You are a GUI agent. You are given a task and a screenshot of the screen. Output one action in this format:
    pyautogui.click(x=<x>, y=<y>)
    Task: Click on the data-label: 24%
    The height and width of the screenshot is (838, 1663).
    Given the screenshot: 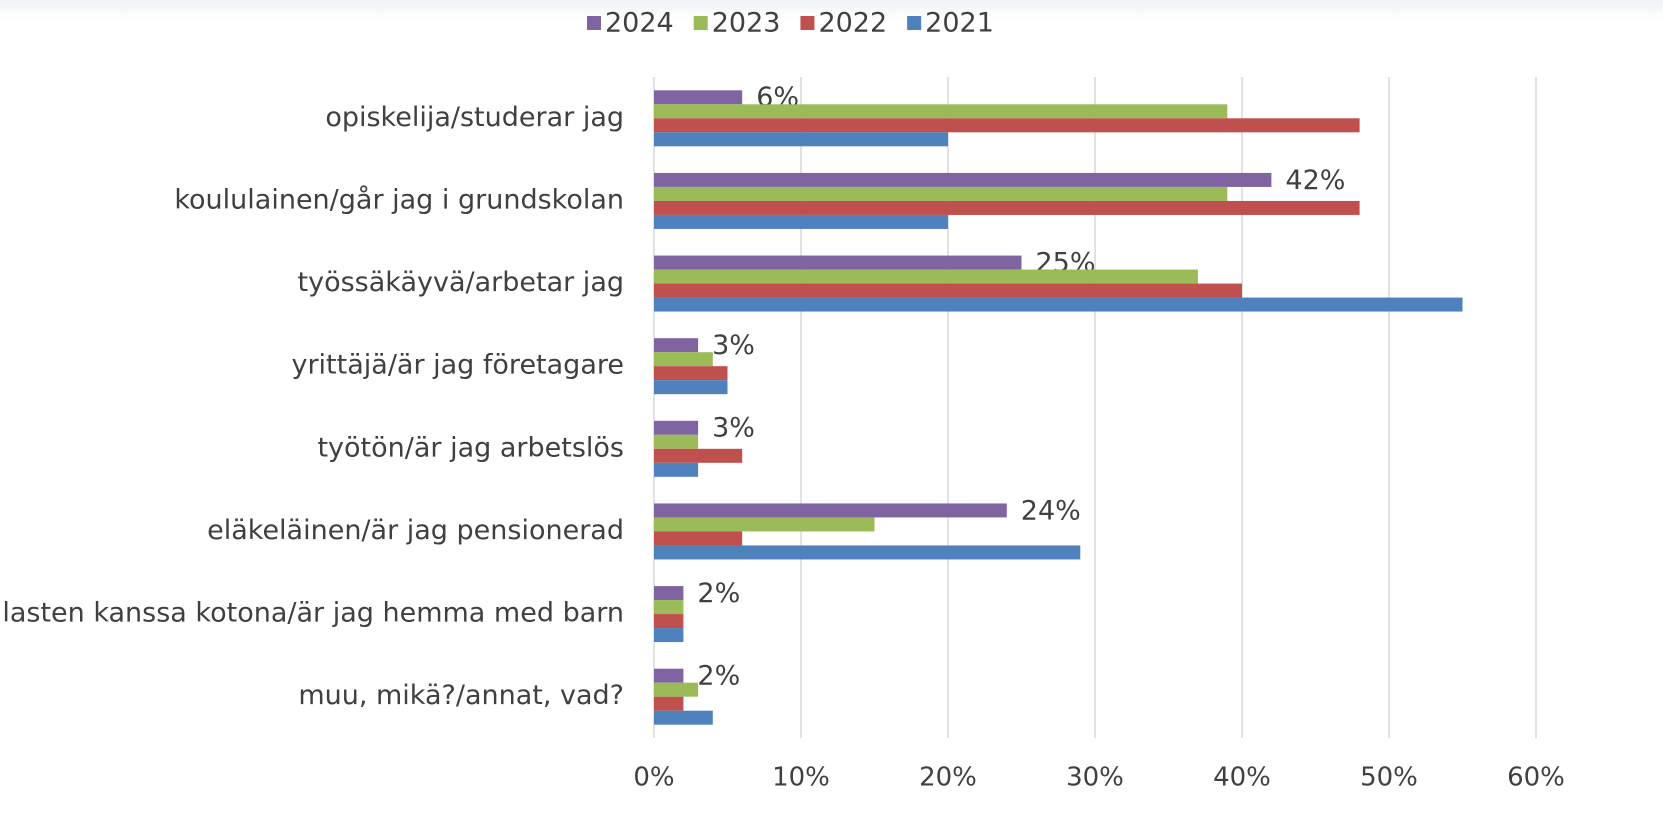 What is the action you would take?
    pyautogui.click(x=1051, y=510)
    